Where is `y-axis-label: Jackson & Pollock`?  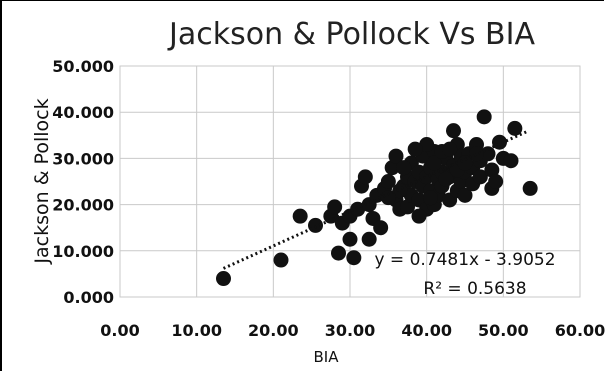
y-axis-label: Jackson & Pollock is located at coordinates (42, 181).